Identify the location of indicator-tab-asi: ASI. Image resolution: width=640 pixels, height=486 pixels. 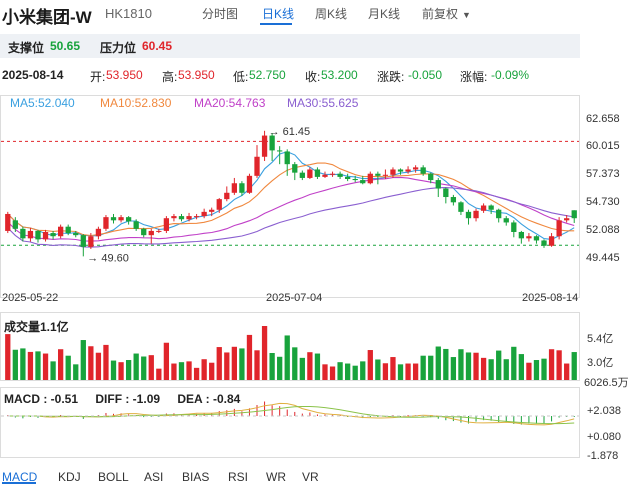
(154, 477).